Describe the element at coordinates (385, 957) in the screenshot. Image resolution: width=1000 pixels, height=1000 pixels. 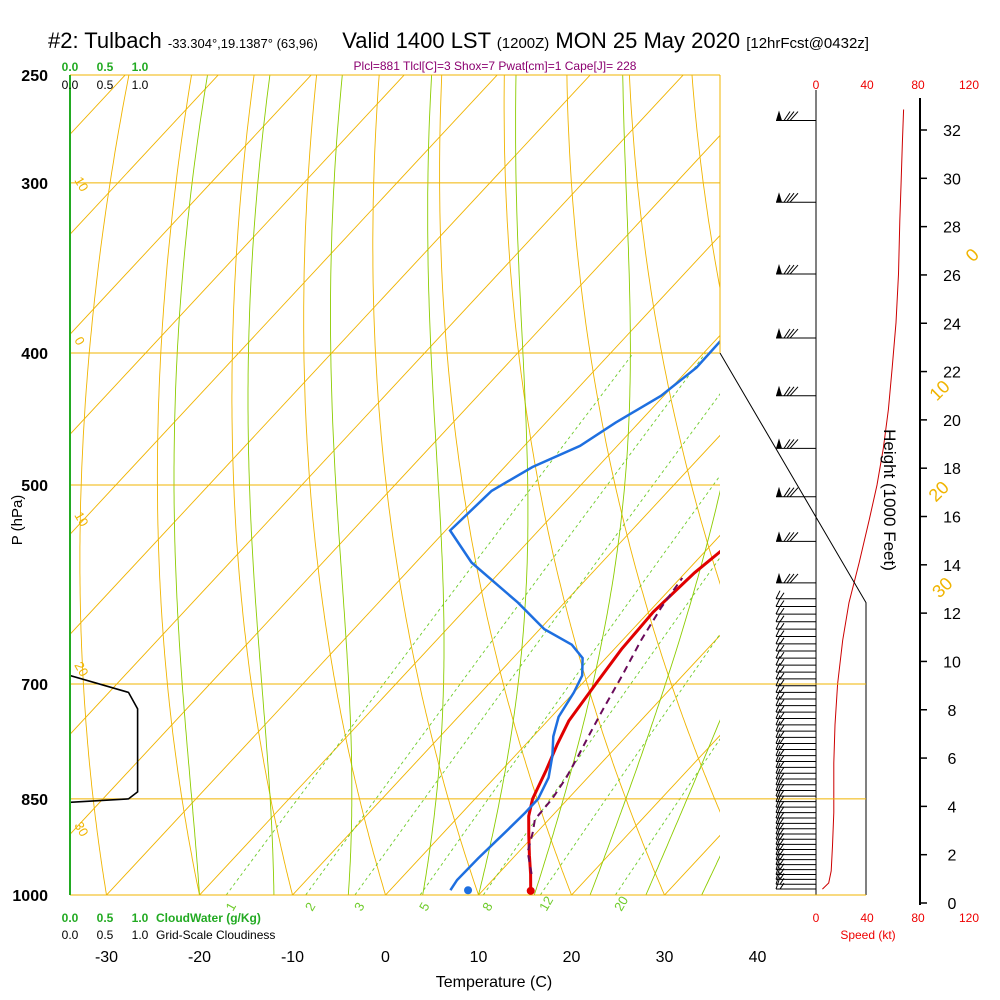
I see `temperature-tick-label: 0` at that location.